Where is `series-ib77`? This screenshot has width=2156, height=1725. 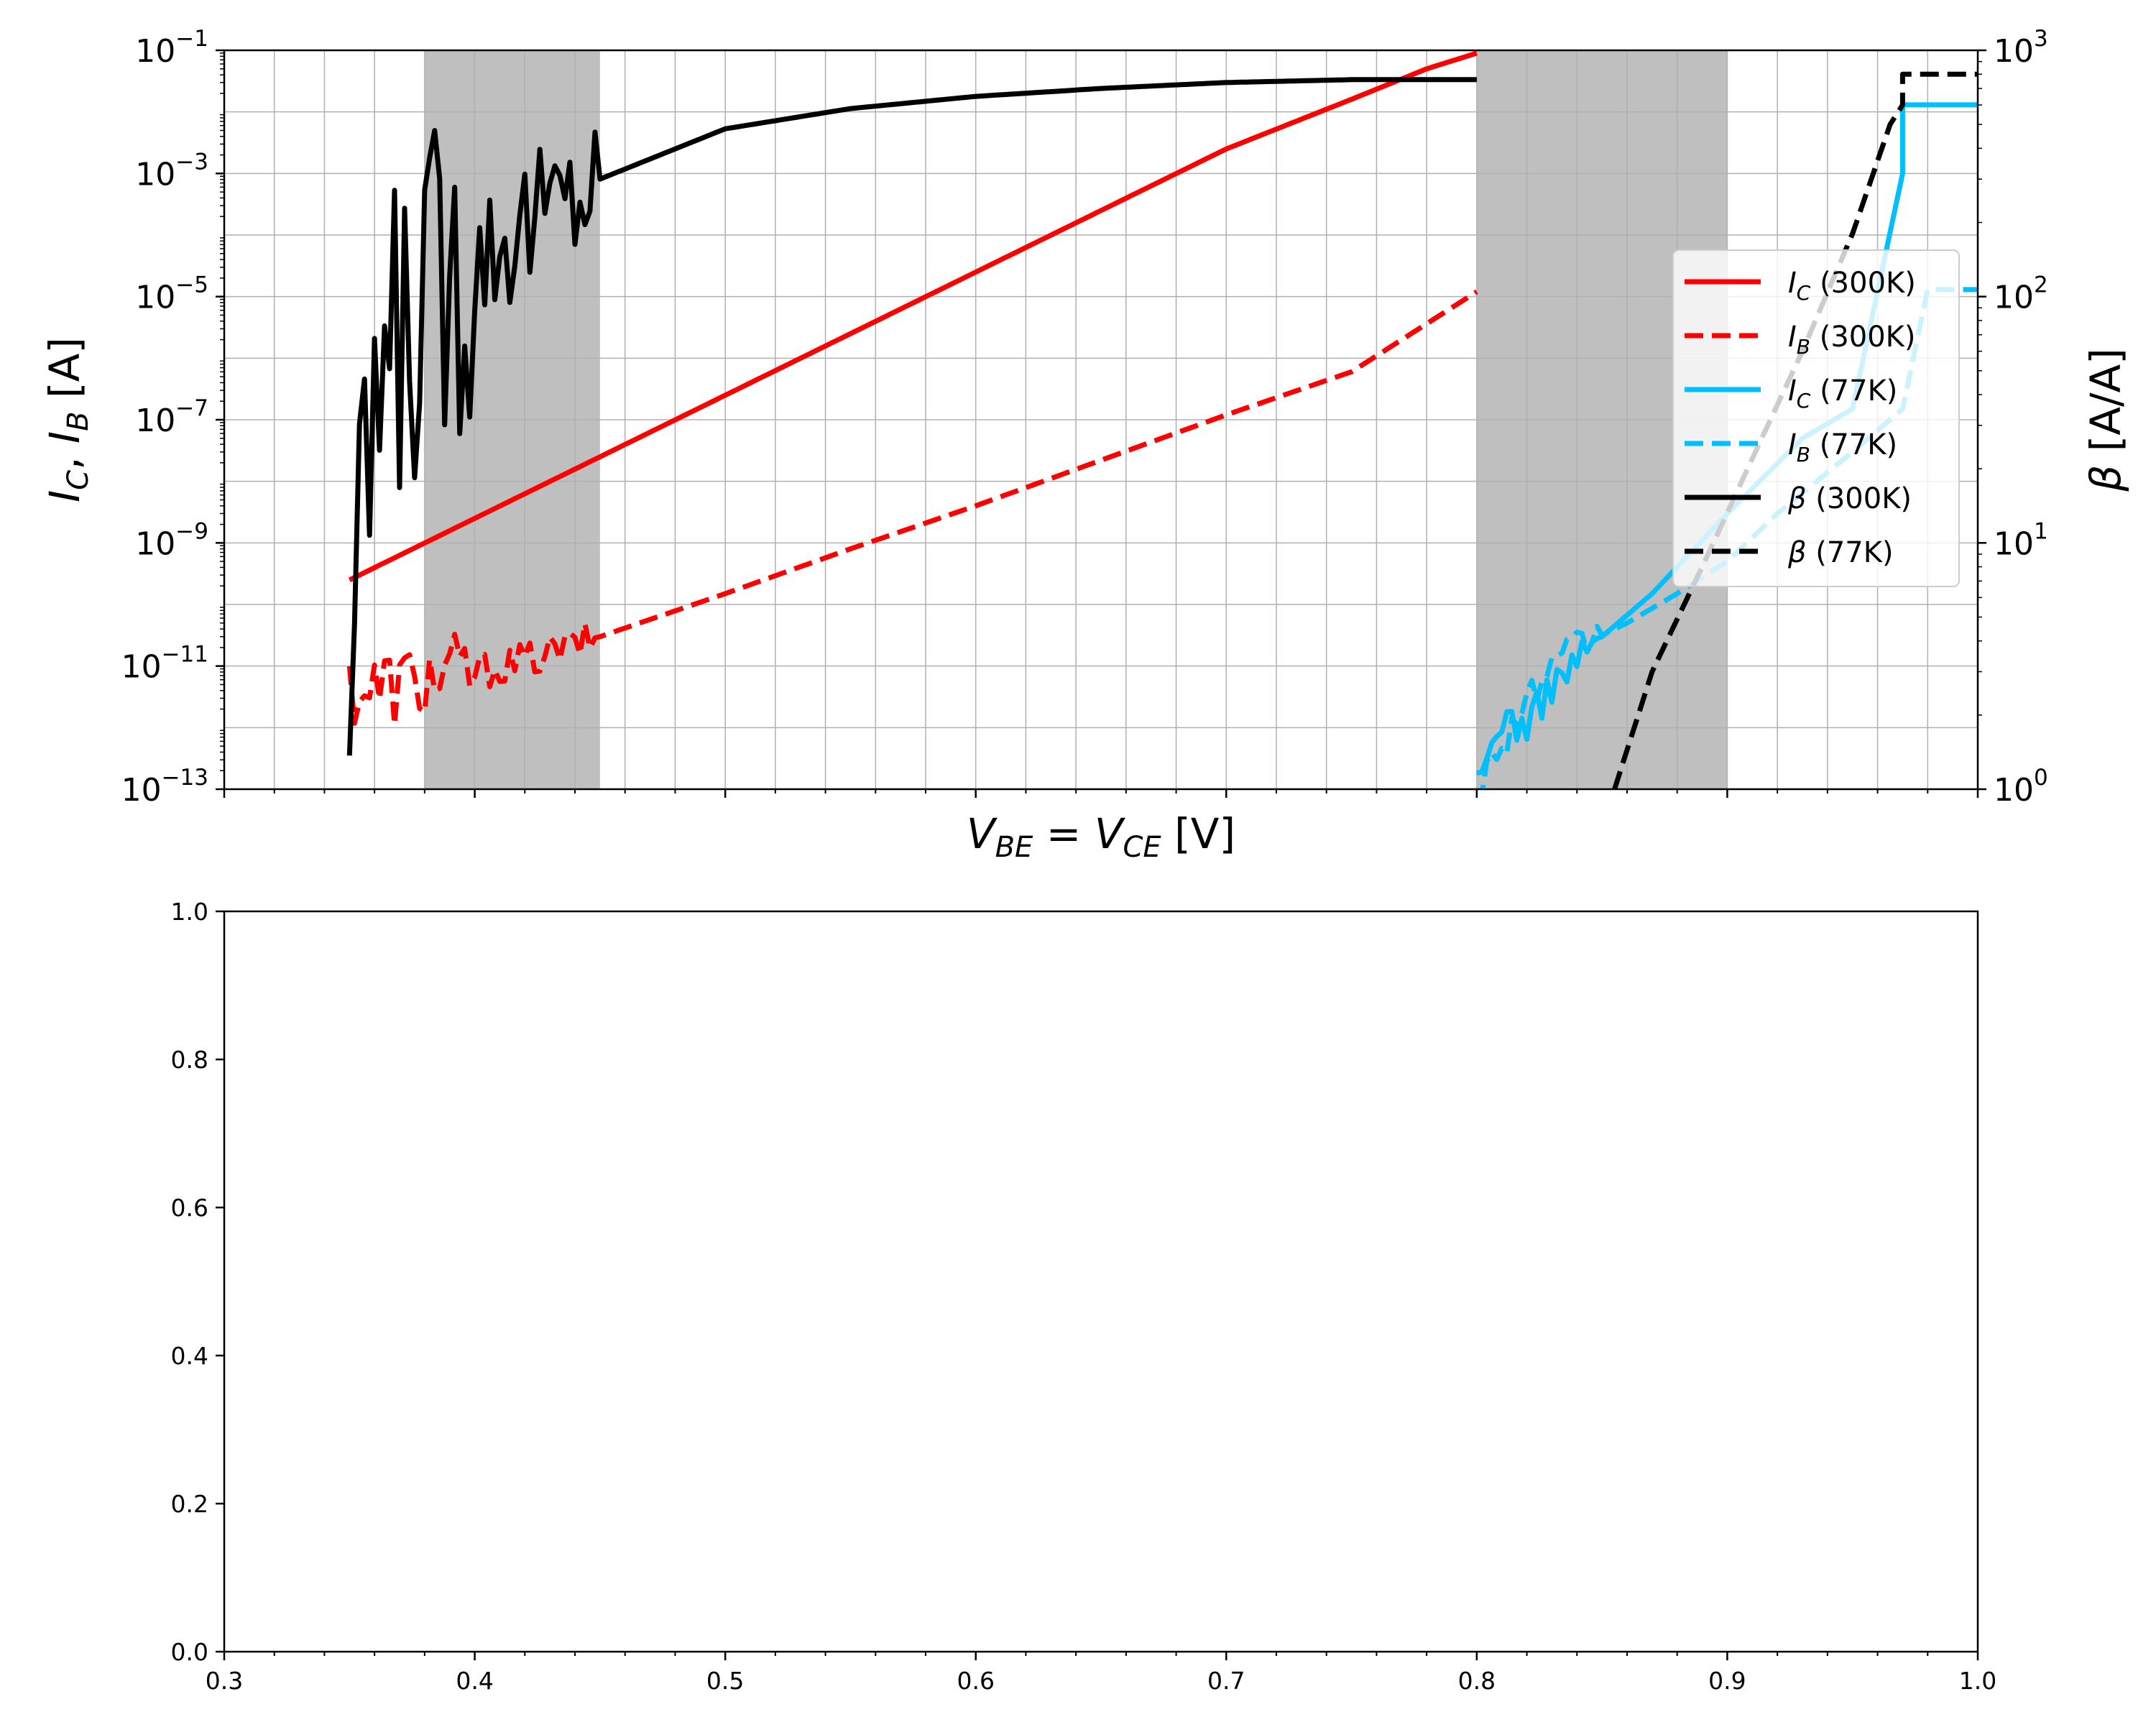 series-ib77 is located at coordinates (1729, 538).